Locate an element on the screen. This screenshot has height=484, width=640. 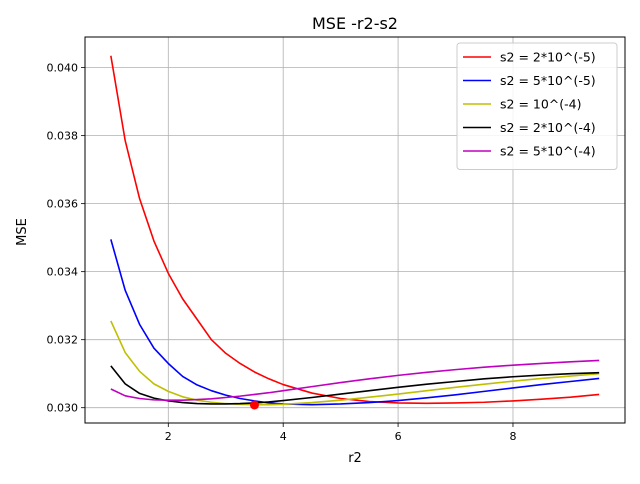
legend-label: s2 = 5*10^(-5) is located at coordinates (548, 80).